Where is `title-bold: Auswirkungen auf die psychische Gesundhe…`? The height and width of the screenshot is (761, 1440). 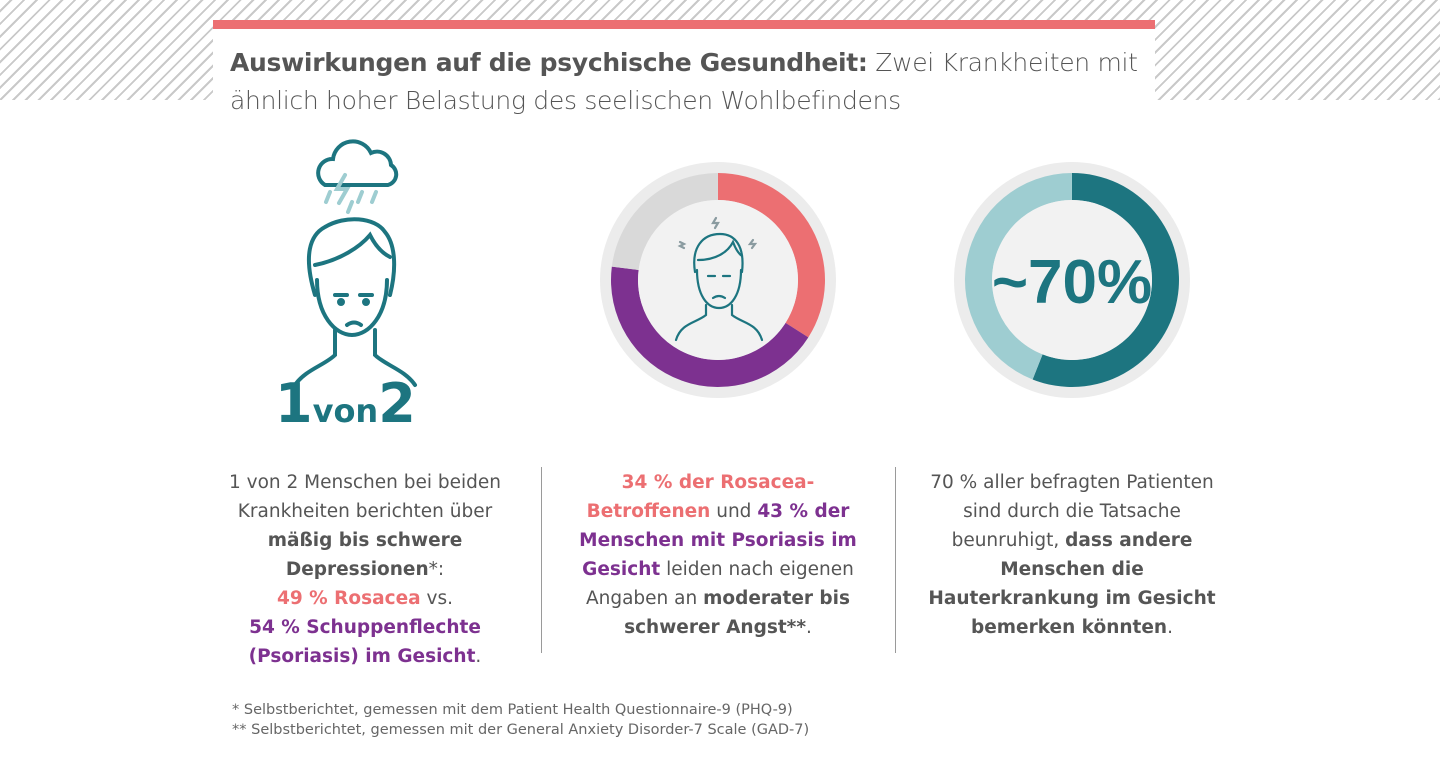
title-bold: Auswirkungen auf die psychische Gesundhe… is located at coordinates (549, 62).